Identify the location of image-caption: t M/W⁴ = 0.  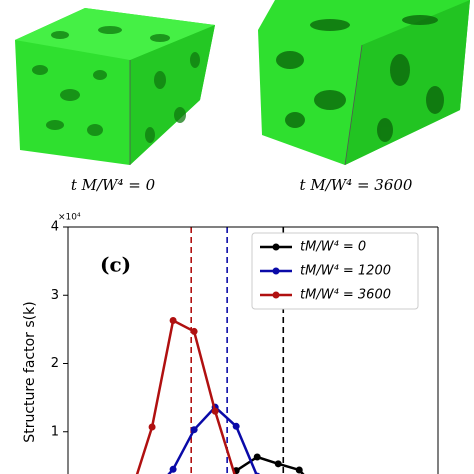
(113, 185).